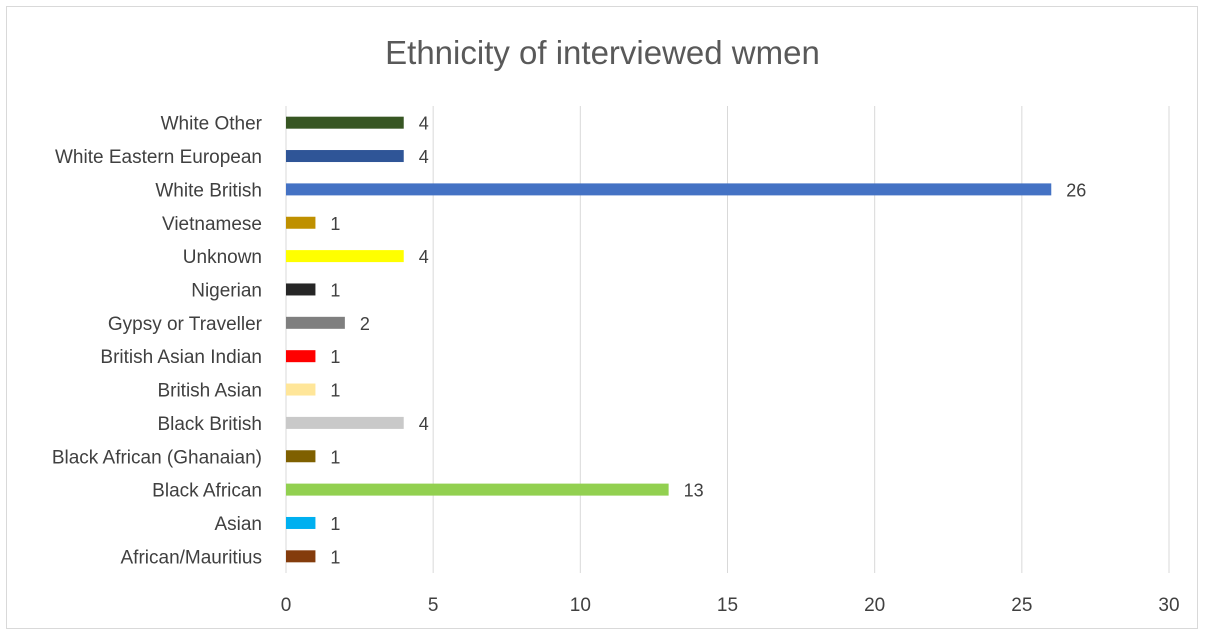 This screenshot has height=635, width=1205. What do you see at coordinates (192, 557) in the screenshot?
I see `category-label: African/Mauritius` at bounding box center [192, 557].